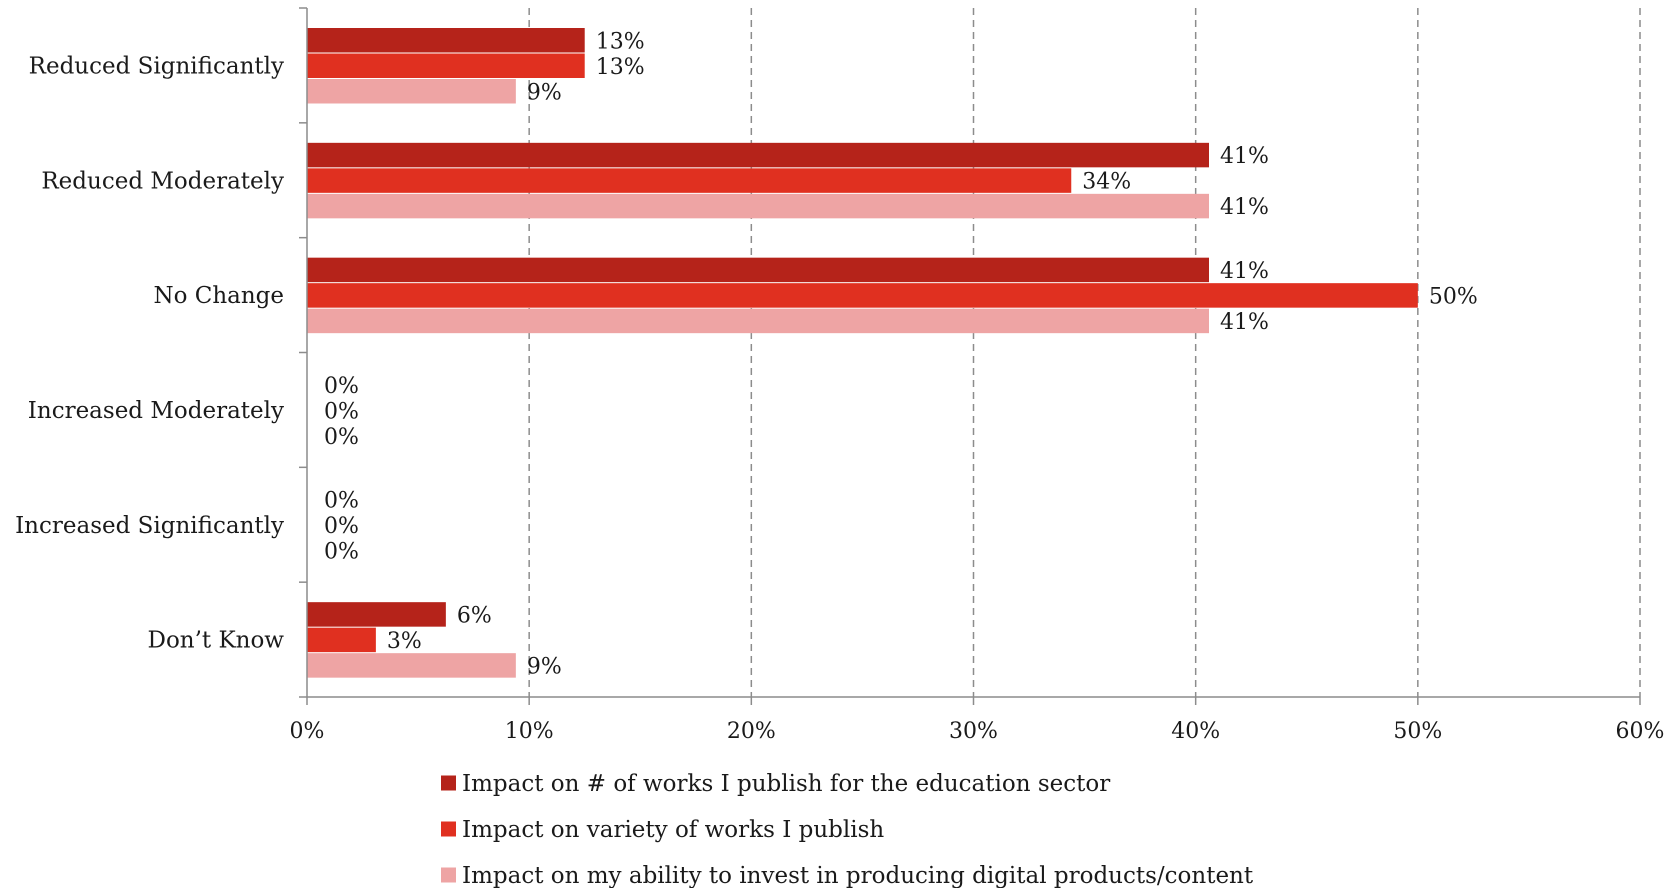 This screenshot has width=1677, height=893. What do you see at coordinates (149, 526) in the screenshot?
I see `category-label: Increased Significantly` at bounding box center [149, 526].